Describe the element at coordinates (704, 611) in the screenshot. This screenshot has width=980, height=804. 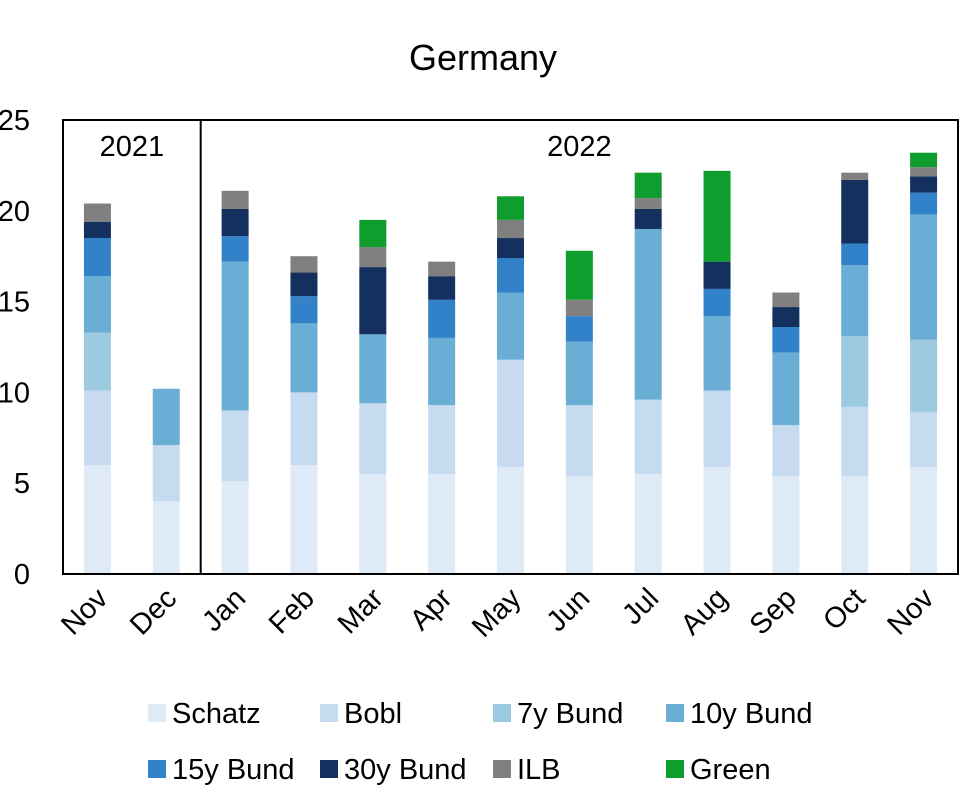
I see `x-tick-label: Aug` at that location.